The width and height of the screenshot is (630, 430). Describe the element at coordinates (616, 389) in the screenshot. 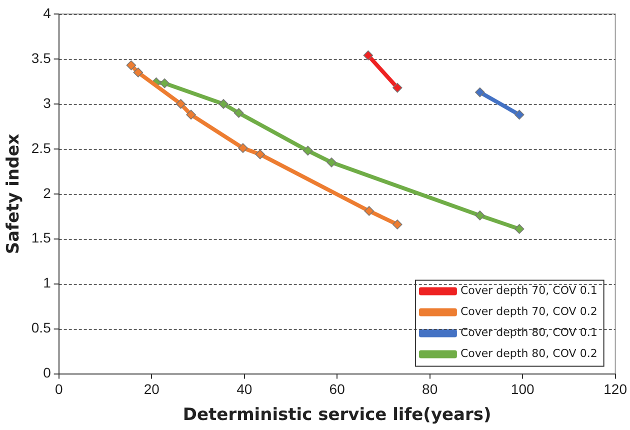

I see `x-tick-label: 120` at that location.